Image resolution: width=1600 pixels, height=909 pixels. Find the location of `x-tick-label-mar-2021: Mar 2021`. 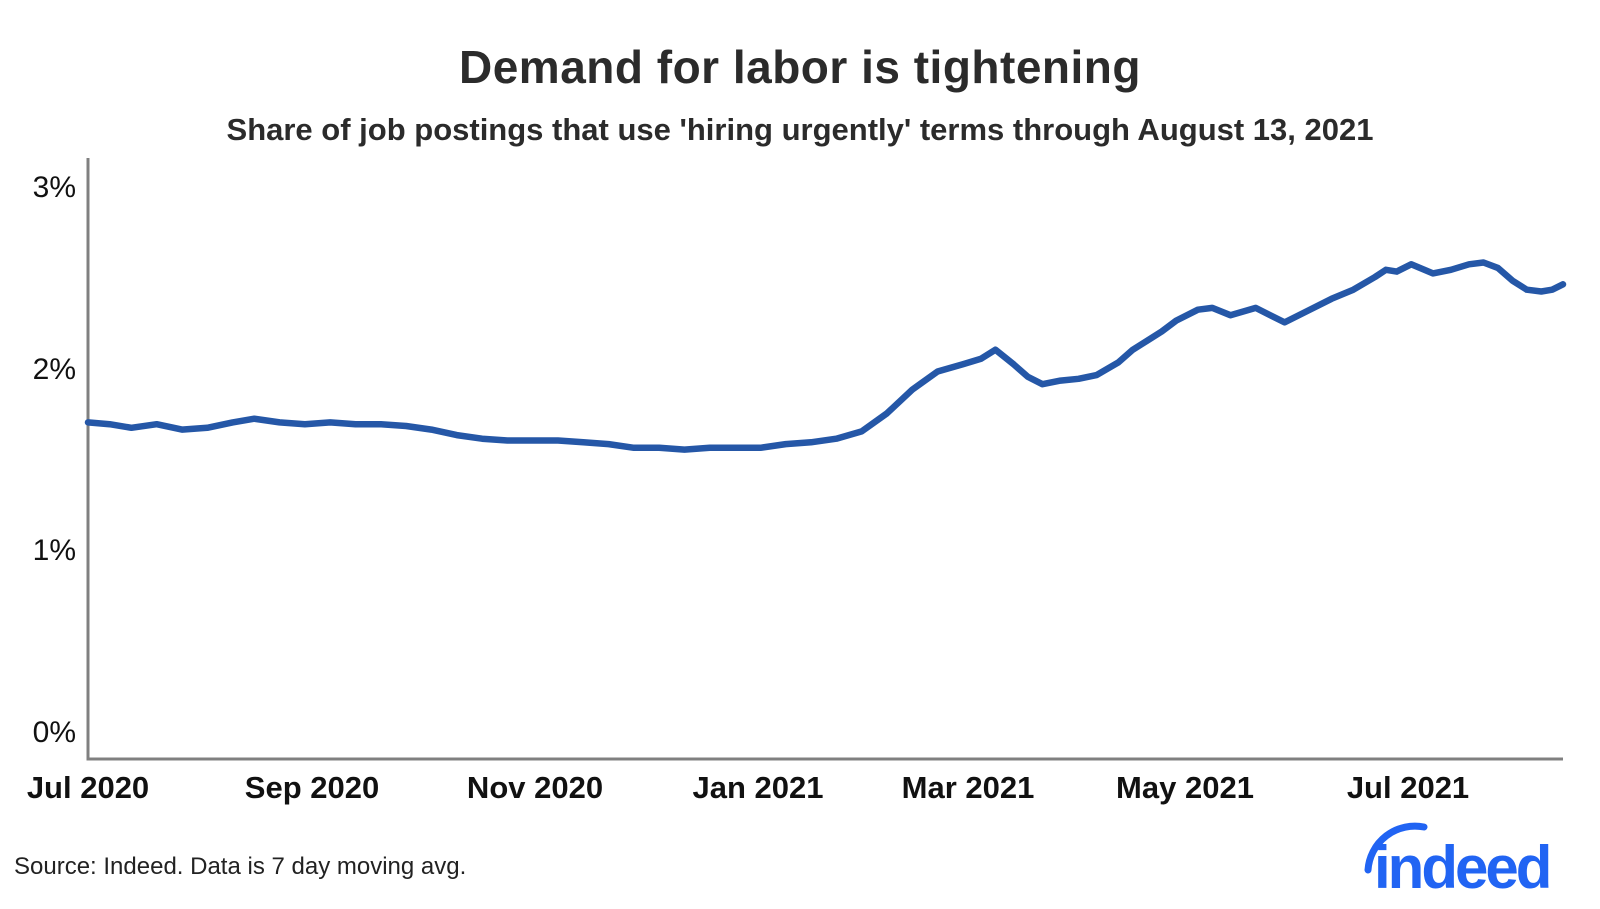

x-tick-label-mar-2021: Mar 2021 is located at coordinates (968, 787).